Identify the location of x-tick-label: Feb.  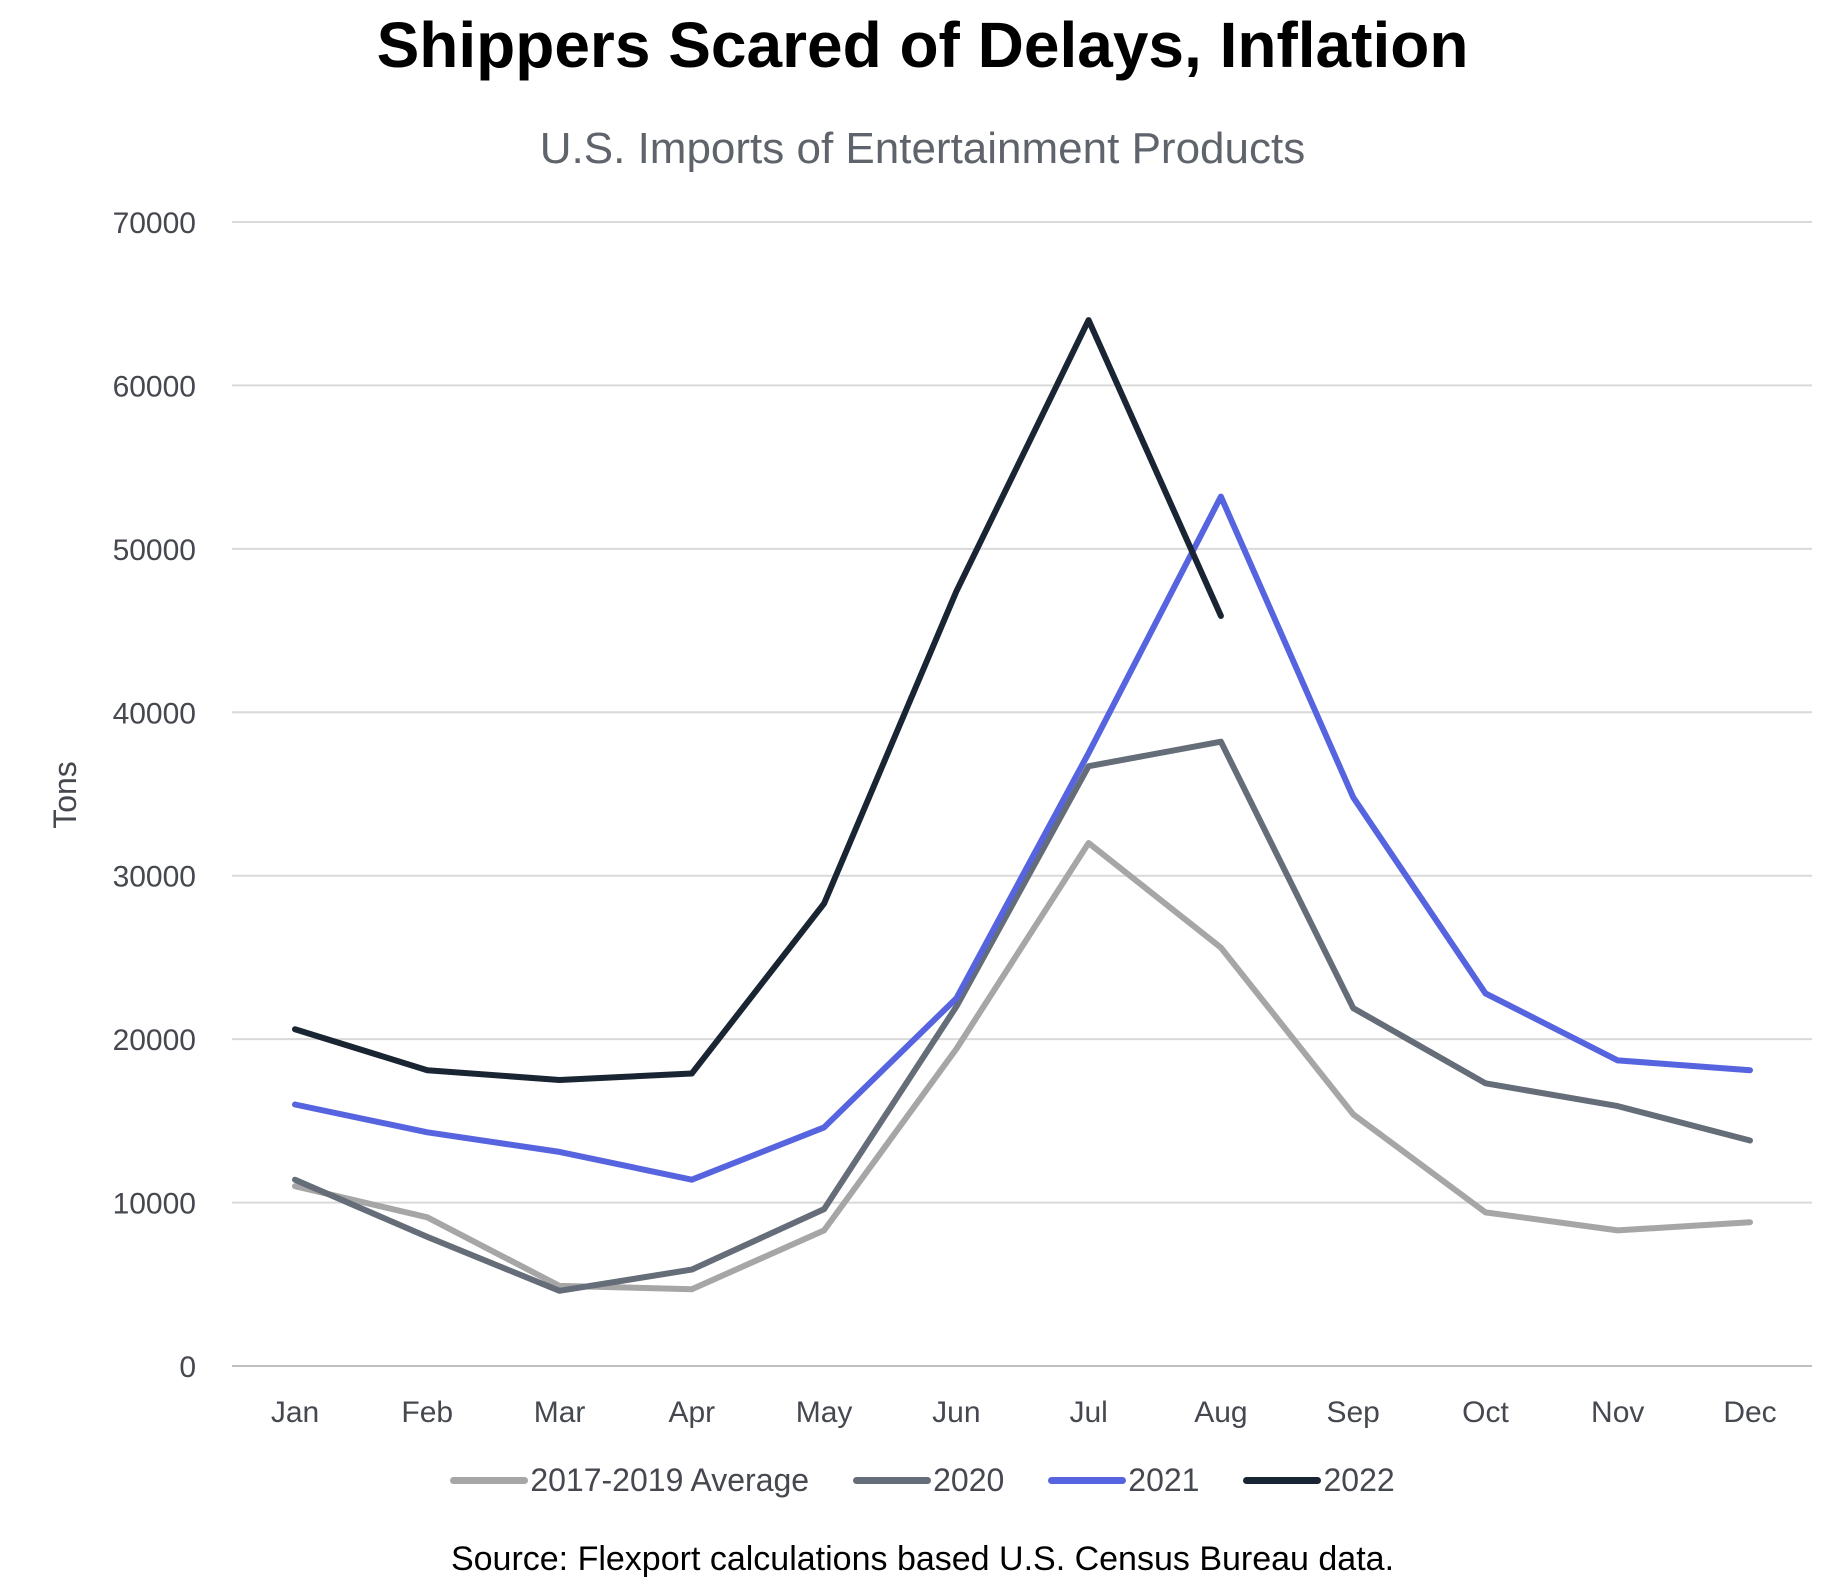
(427, 1412).